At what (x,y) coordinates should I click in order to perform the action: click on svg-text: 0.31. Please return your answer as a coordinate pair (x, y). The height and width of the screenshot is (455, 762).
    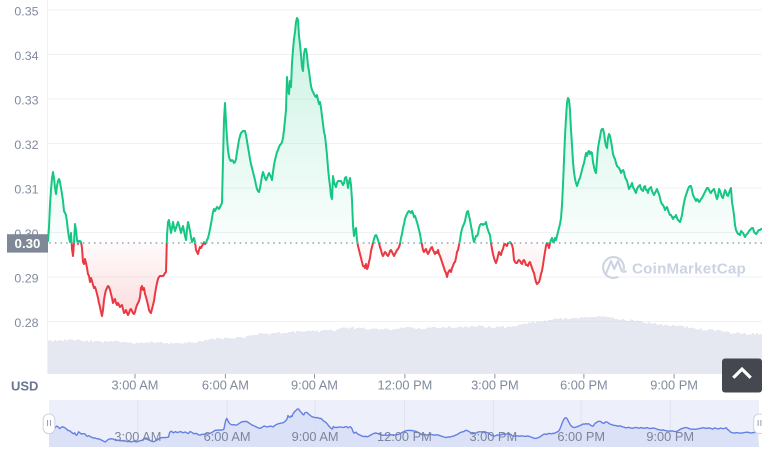
    Looking at the image, I should click on (26, 189).